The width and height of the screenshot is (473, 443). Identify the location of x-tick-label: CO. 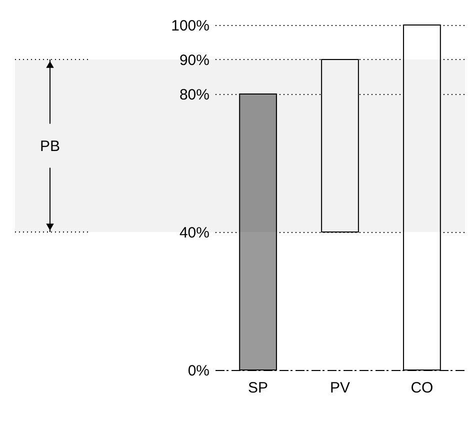
(422, 388).